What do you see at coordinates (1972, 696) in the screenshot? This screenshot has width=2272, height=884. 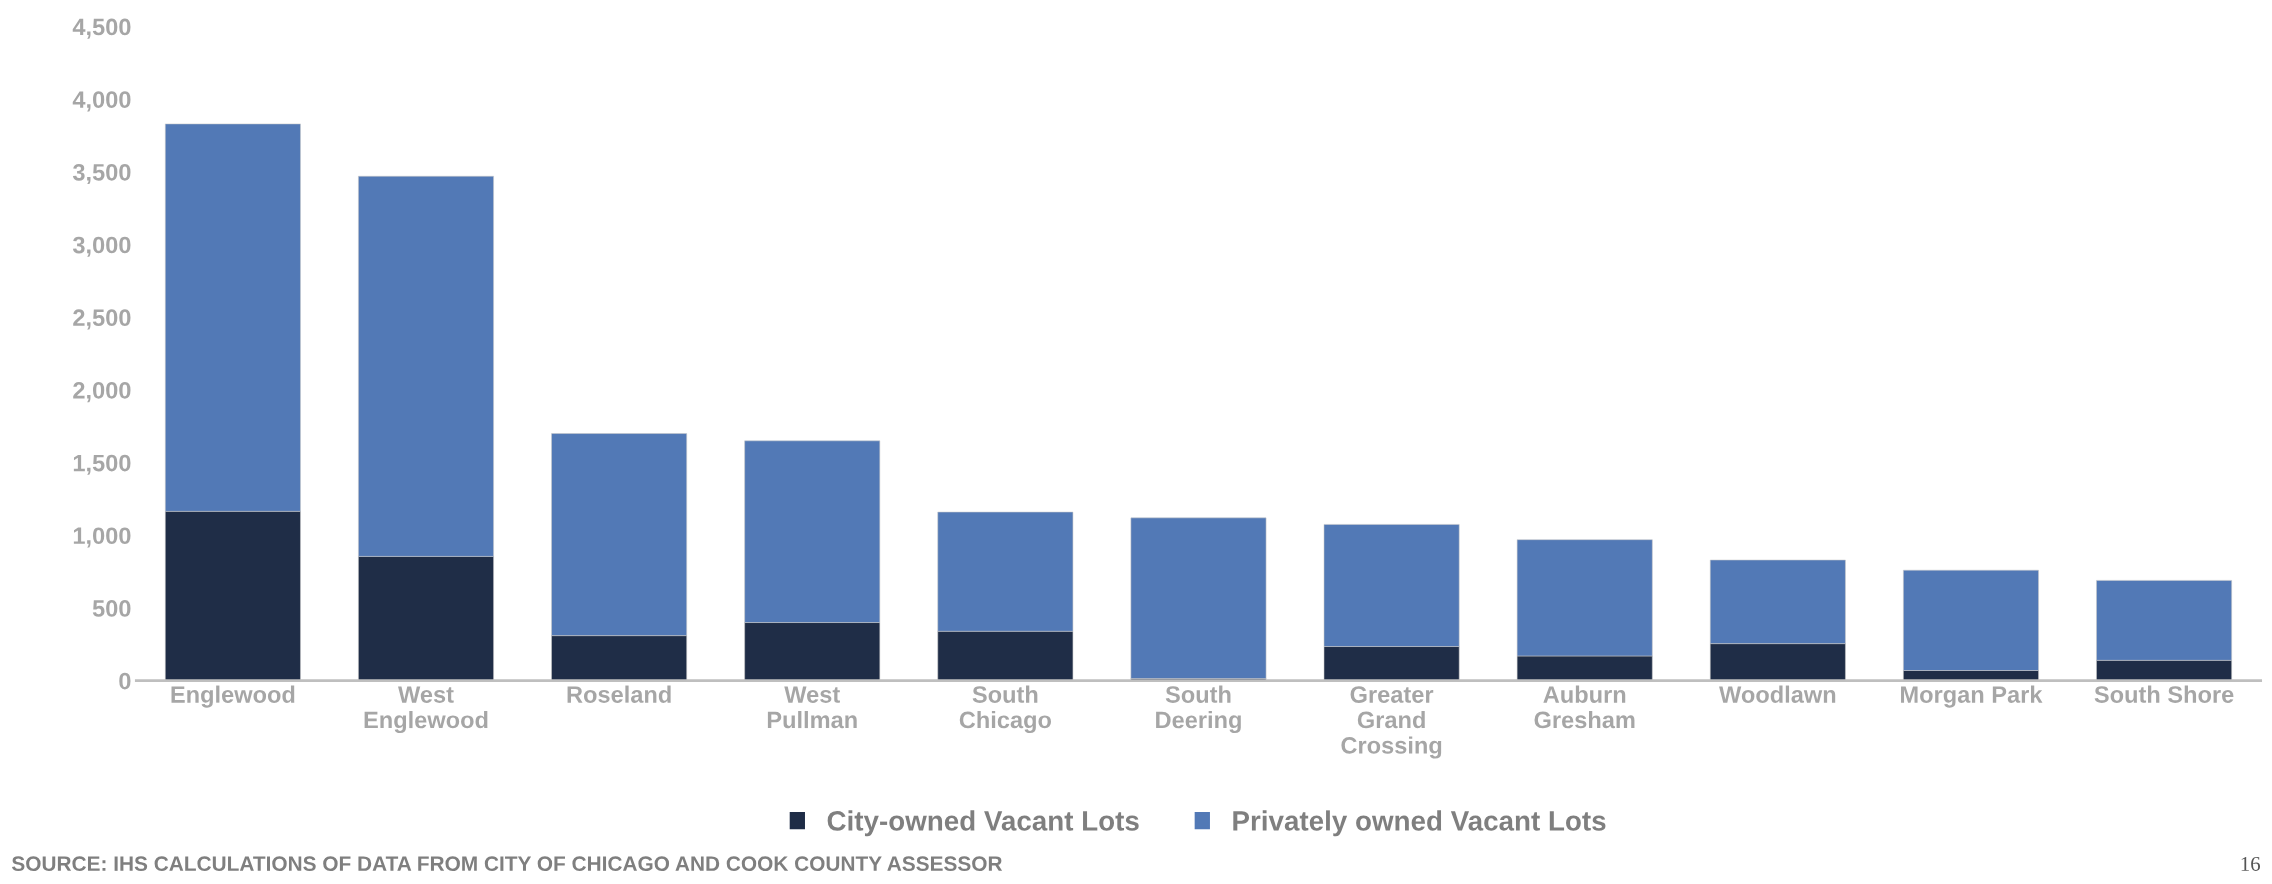 I see `x-tick-label: Morgan Park` at bounding box center [1972, 696].